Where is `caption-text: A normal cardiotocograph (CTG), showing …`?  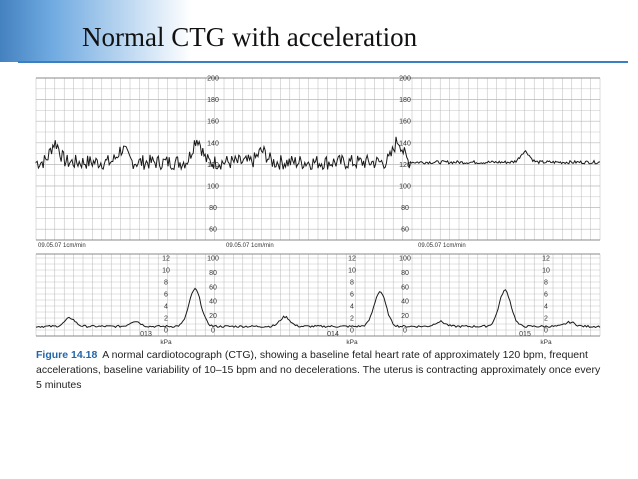 caption-text: A normal cardiotocograph (CTG), showing … is located at coordinates (318, 370).